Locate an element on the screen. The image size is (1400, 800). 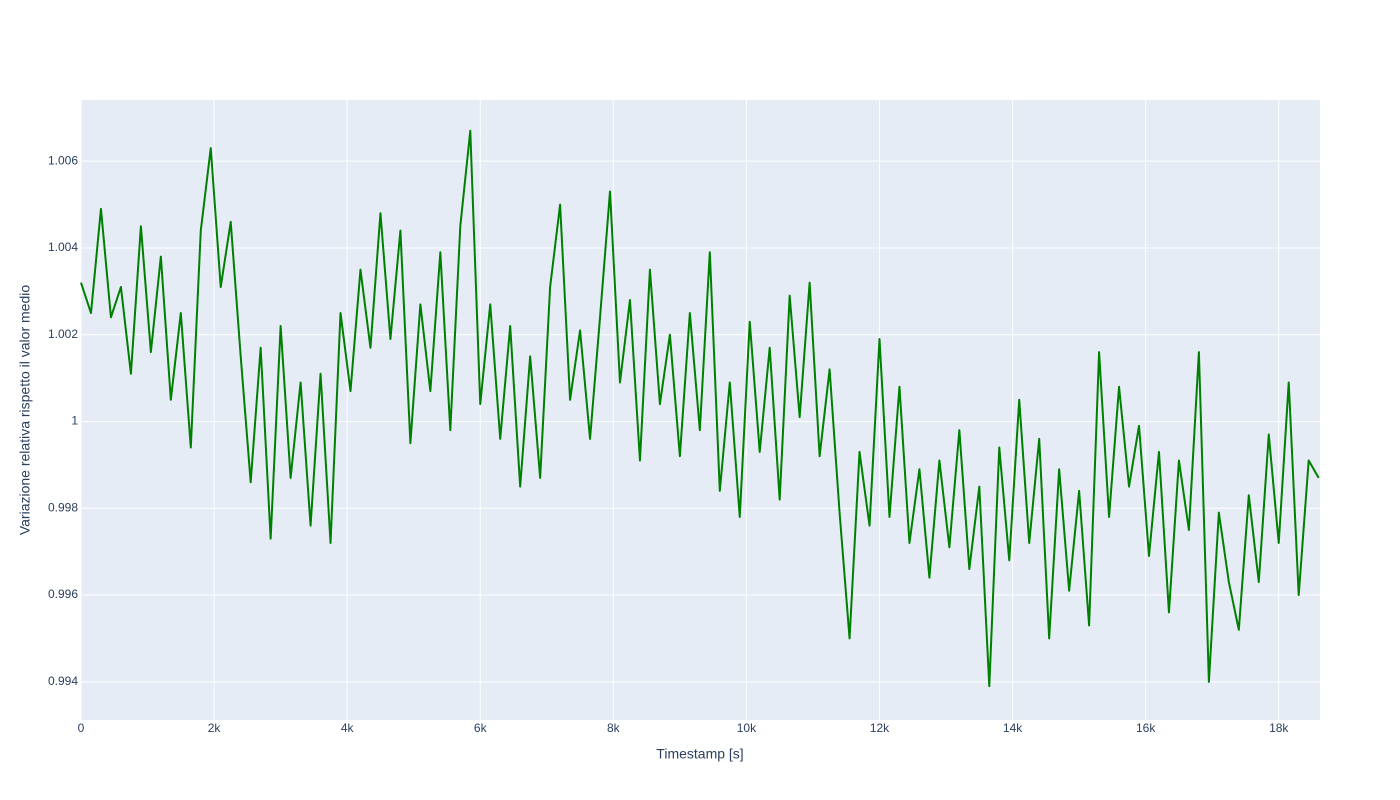
y-tick-label: 0.998 is located at coordinates (63, 507).